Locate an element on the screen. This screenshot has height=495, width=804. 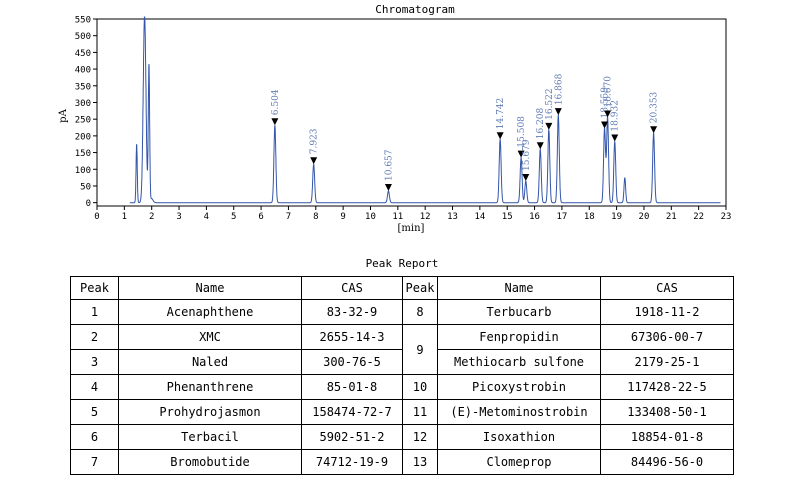
peak-number: 11 is located at coordinates (420, 412).